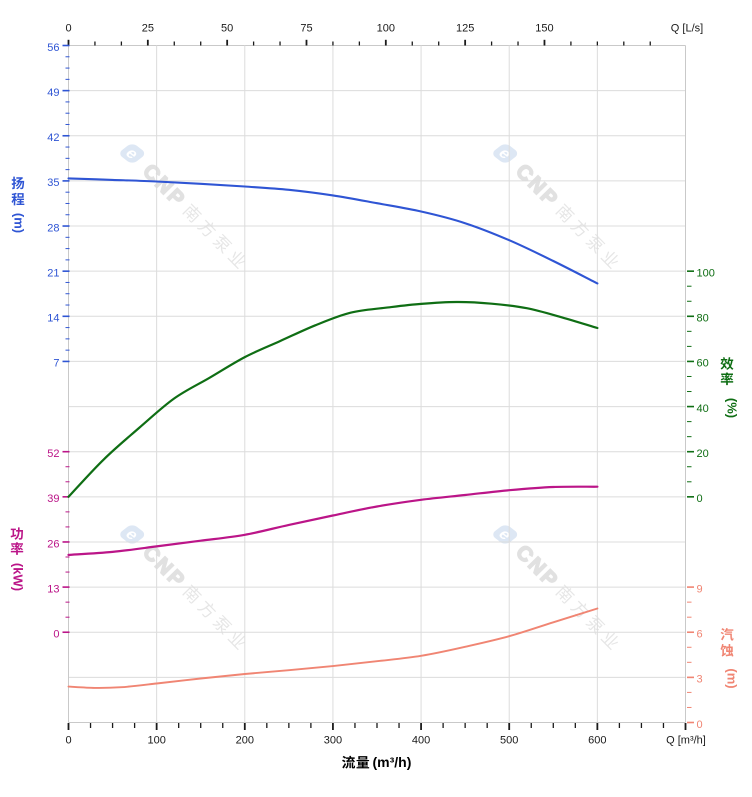 Image resolution: width=752 pixels, height=797 pixels. I want to click on svg-text: 400, so click(421, 741).